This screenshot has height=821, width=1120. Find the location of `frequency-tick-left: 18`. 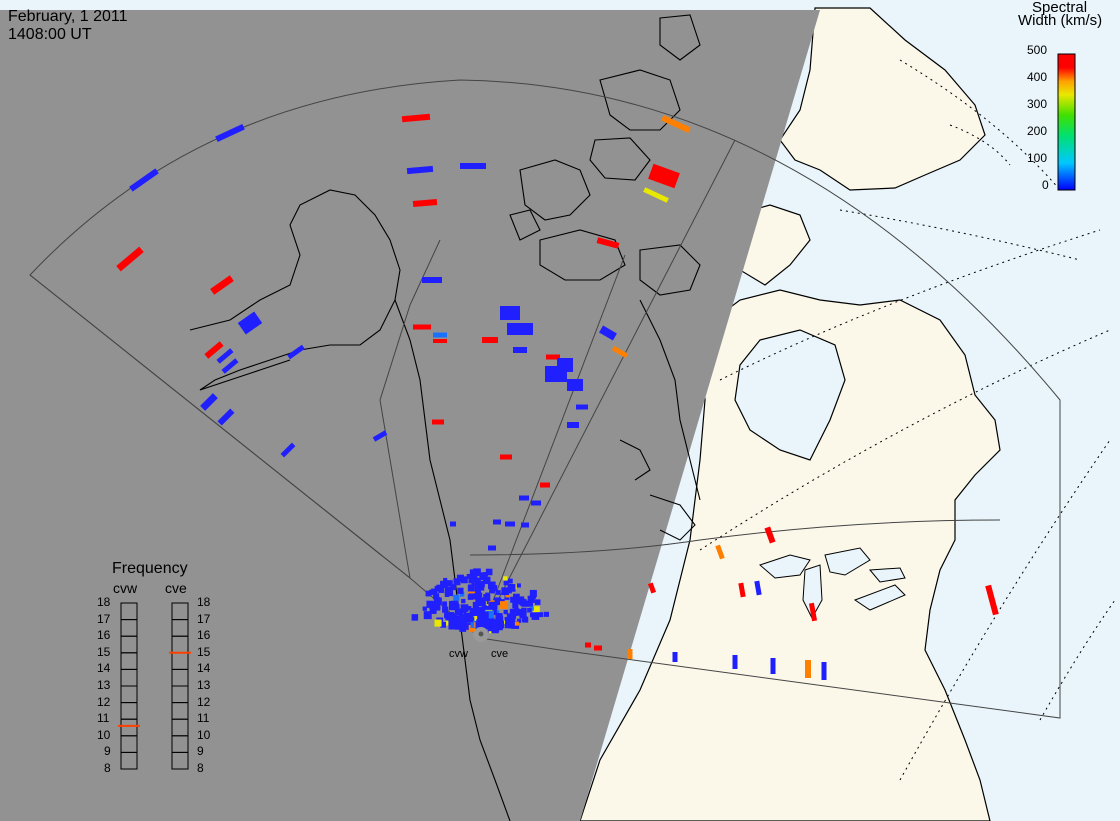

frequency-tick-left: 18 is located at coordinates (104, 602).